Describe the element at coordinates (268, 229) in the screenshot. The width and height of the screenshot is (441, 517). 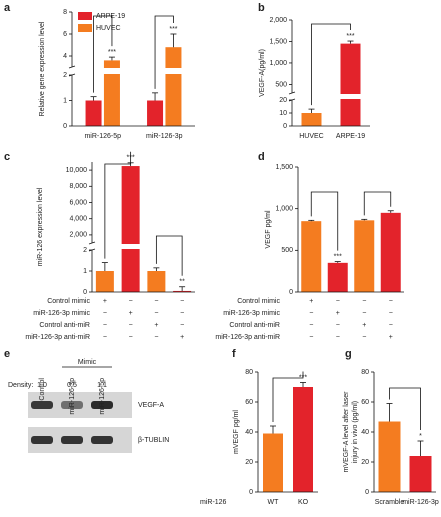
I see `y-axis-label: VEGF pg/ml` at that location.